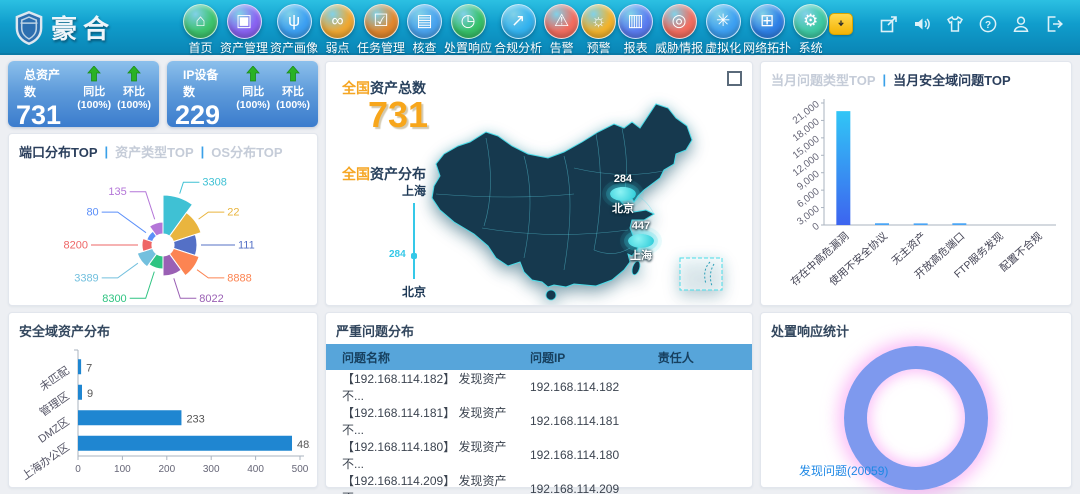 The height and width of the screenshot is (494, 1080). Describe the element at coordinates (599, 30) in the screenshot. I see `nav-item-10: ☼ 预警` at that location.